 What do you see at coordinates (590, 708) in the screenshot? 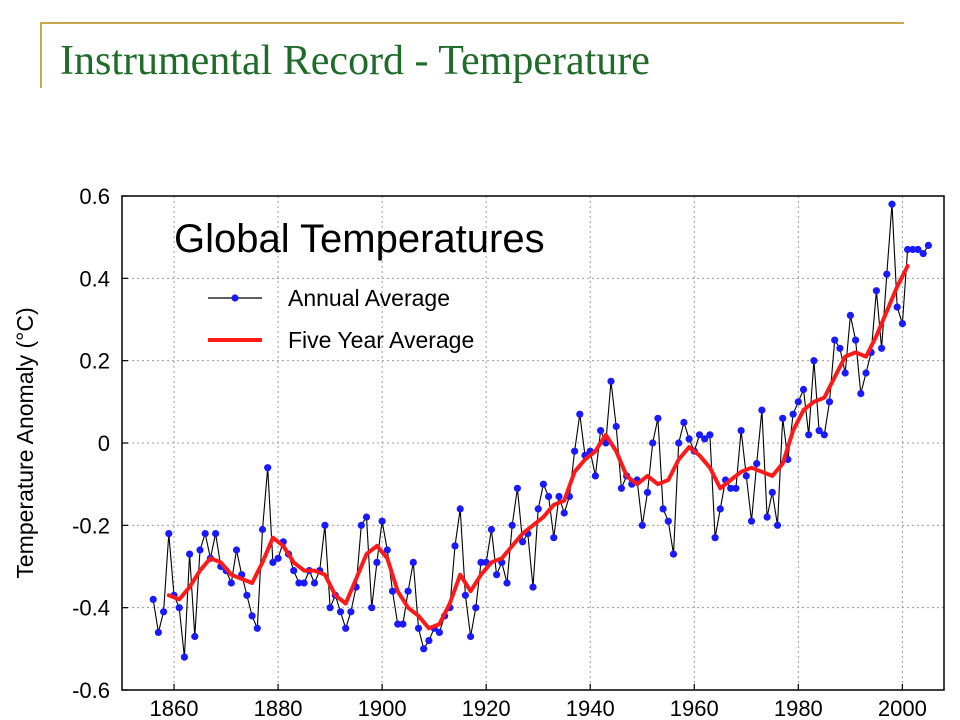
I see `x-tick-label: 1940` at bounding box center [590, 708].